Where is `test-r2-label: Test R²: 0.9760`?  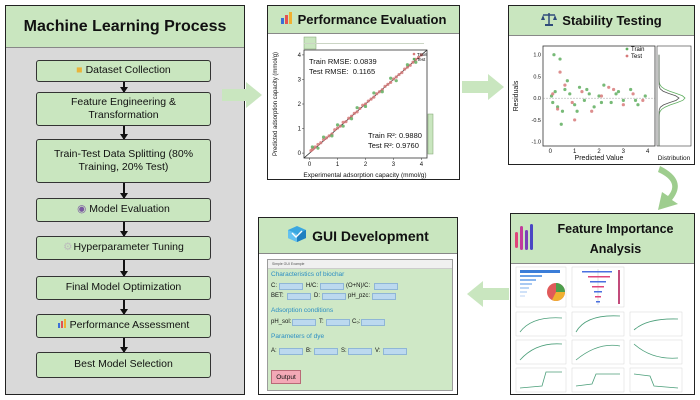
test-r2-label: Test R²: 0.9760 is located at coordinates (393, 145).